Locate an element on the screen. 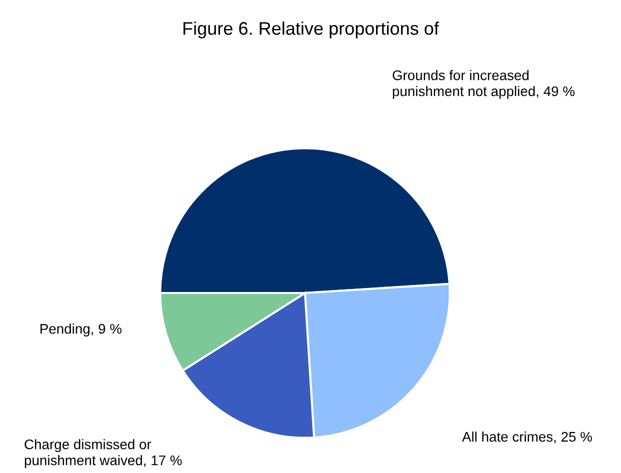 This screenshot has height=473, width=621. chart-title: Figure 6. Relative proportions of is located at coordinates (311, 30).